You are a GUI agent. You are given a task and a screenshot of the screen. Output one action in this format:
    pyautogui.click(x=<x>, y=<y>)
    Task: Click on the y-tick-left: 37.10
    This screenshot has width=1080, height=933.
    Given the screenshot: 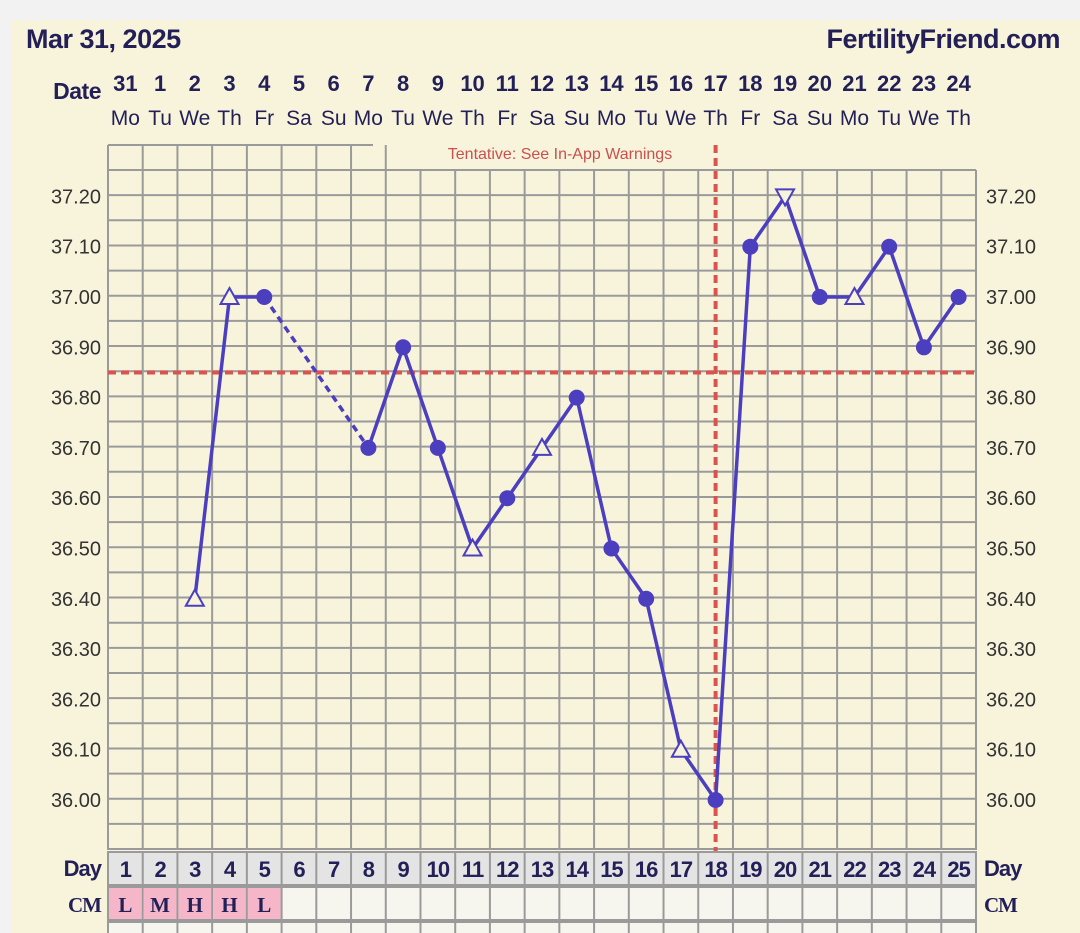 What is the action you would take?
    pyautogui.click(x=76, y=248)
    